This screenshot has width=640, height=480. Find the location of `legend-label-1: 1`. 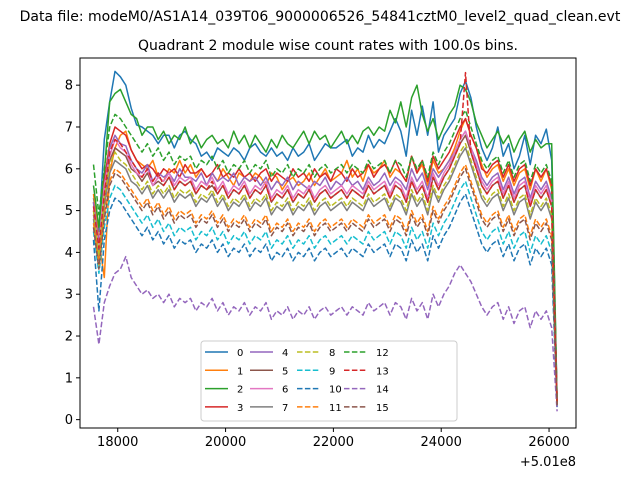

legend-label-1: 1 is located at coordinates (240, 371).